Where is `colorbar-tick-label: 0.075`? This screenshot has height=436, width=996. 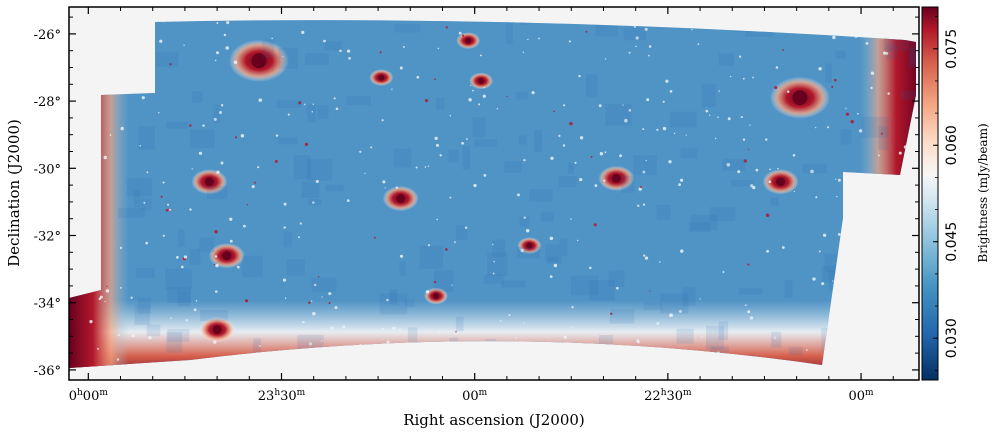
colorbar-tick-label: 0.075 is located at coordinates (952, 49).